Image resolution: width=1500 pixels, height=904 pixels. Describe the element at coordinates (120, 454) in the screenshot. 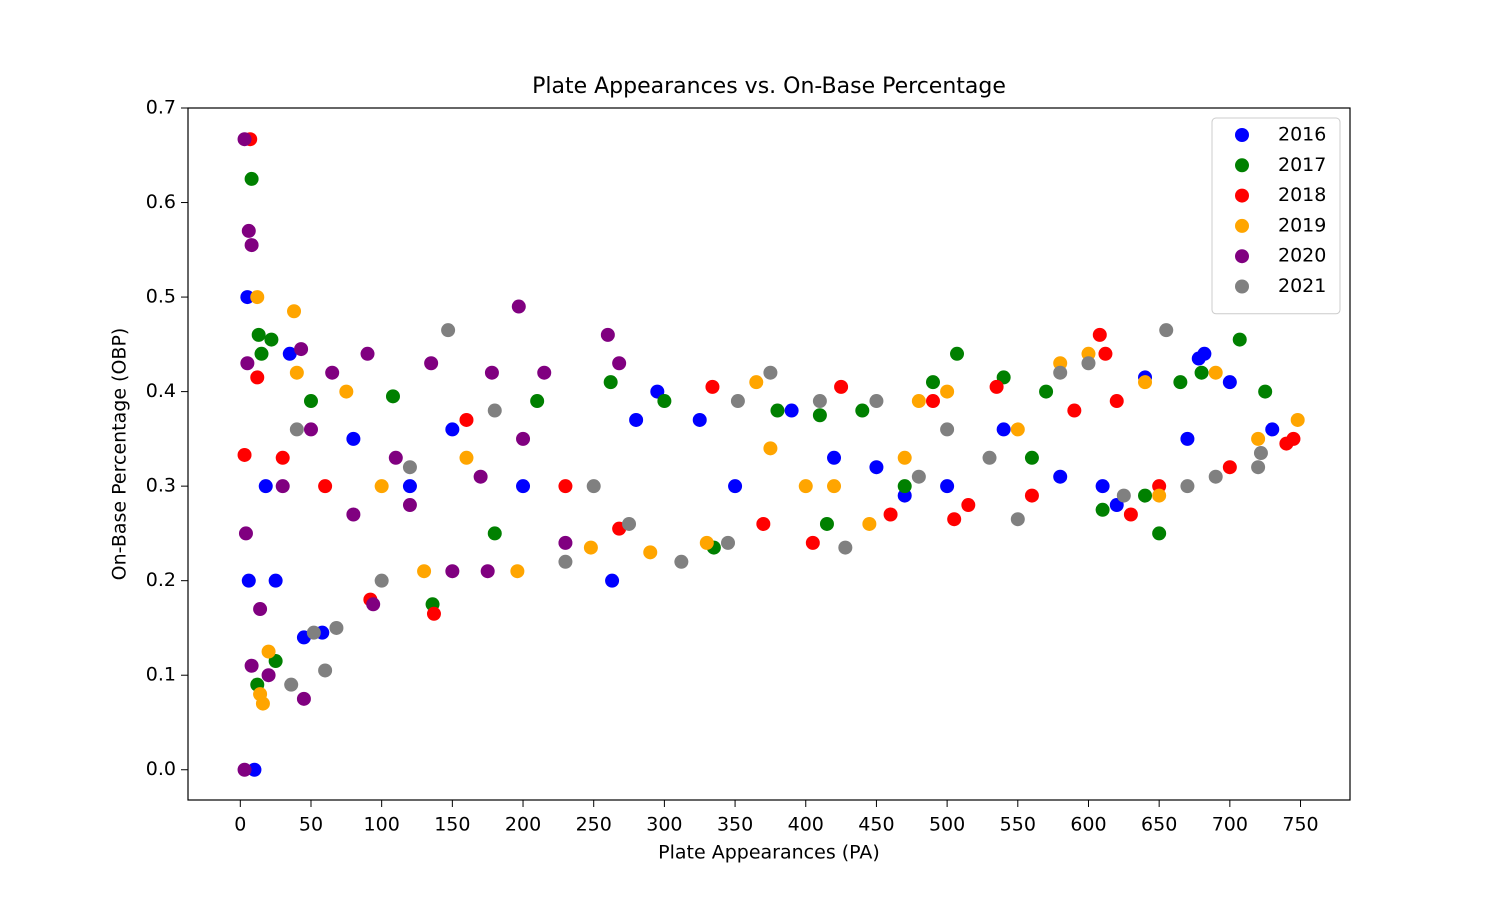

I see `y-axis-label: On-Base Percentage (OBP)` at that location.